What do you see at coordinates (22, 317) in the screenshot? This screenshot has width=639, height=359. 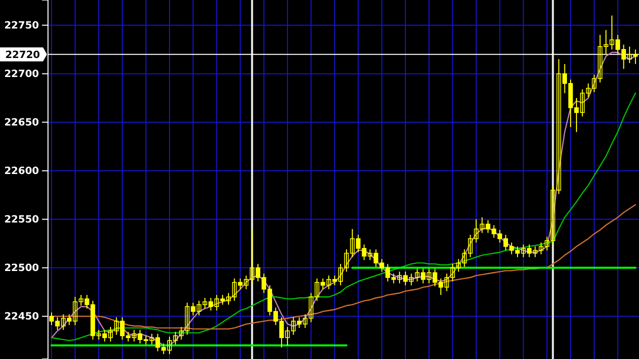 I see `y-tick-label: 22450` at bounding box center [22, 317].